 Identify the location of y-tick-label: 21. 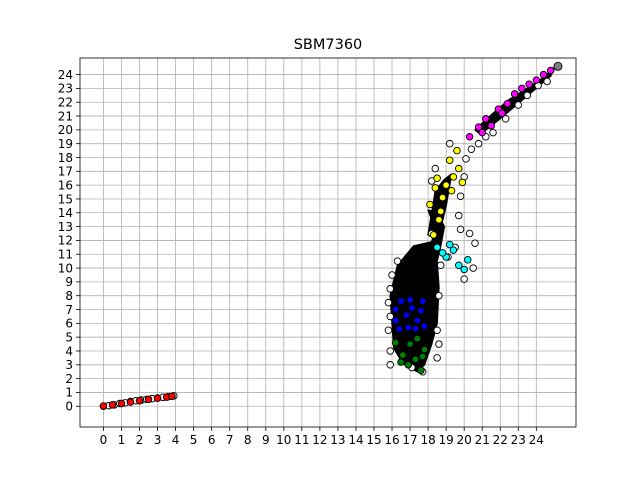
(65, 116).